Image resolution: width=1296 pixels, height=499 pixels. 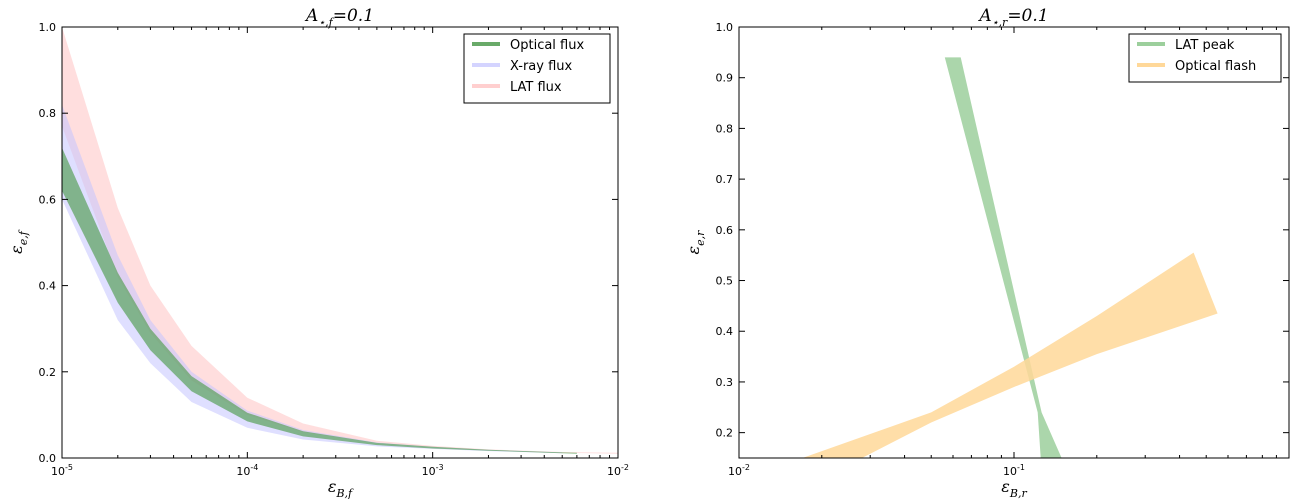 What do you see at coordinates (1012, 17) in the screenshot?
I see `chart-title: A⋆,r=0.1` at bounding box center [1012, 17].